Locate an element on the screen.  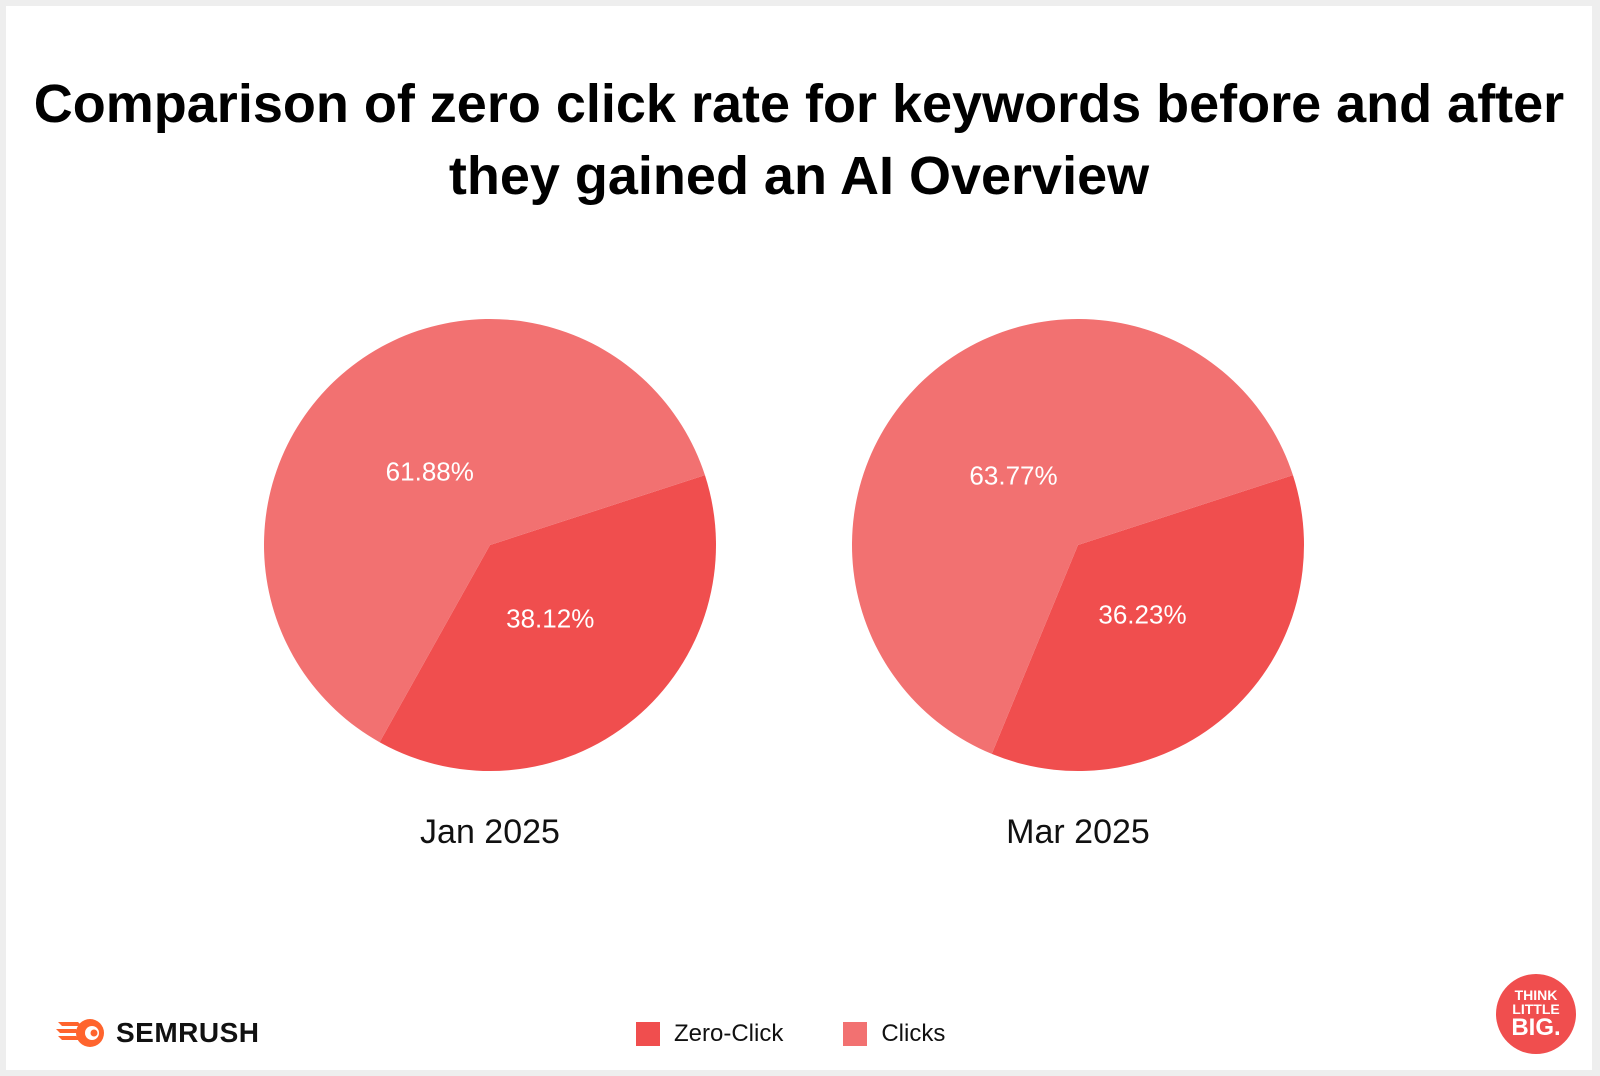
legend-swatch-clicks is located at coordinates (855, 1034).